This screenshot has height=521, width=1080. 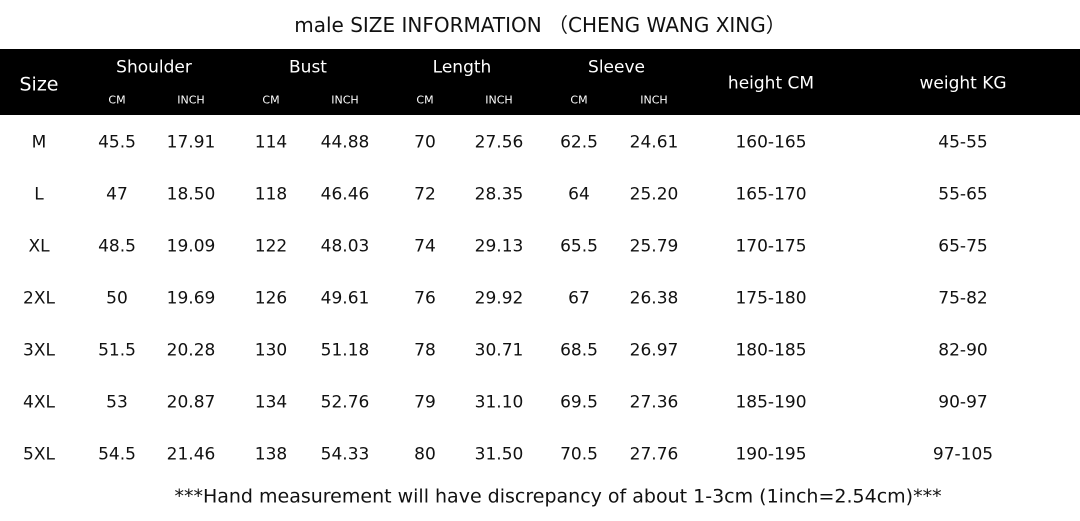 What do you see at coordinates (654, 402) in the screenshot?
I see `cell: 27.36` at bounding box center [654, 402].